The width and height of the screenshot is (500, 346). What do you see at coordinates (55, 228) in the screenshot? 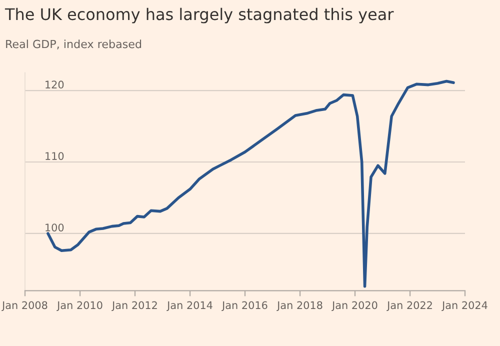
I see `y-tick-label: 100` at bounding box center [55, 228].